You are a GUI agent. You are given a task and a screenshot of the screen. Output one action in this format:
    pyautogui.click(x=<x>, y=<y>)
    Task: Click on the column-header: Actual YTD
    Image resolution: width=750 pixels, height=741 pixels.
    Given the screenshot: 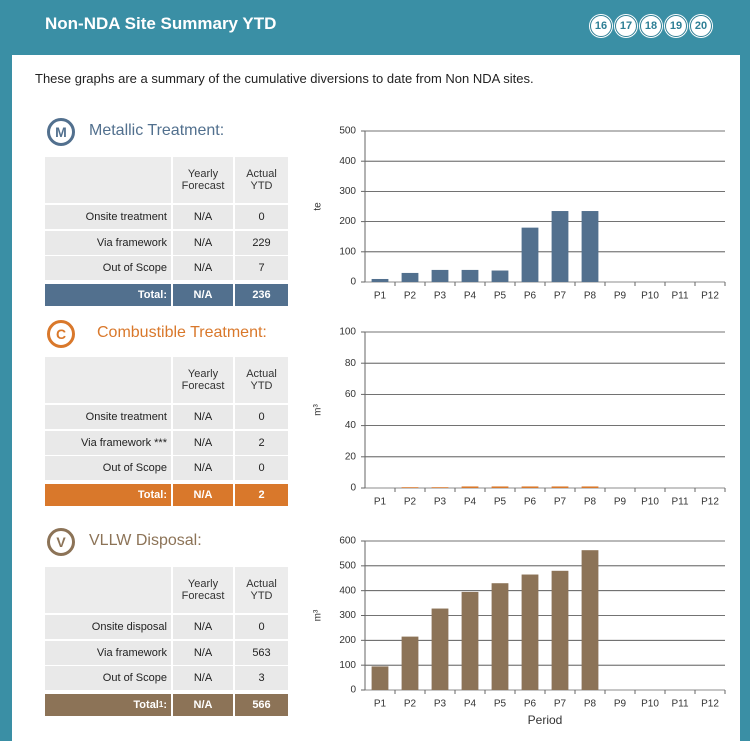 What is the action you would take?
    pyautogui.click(x=261, y=180)
    